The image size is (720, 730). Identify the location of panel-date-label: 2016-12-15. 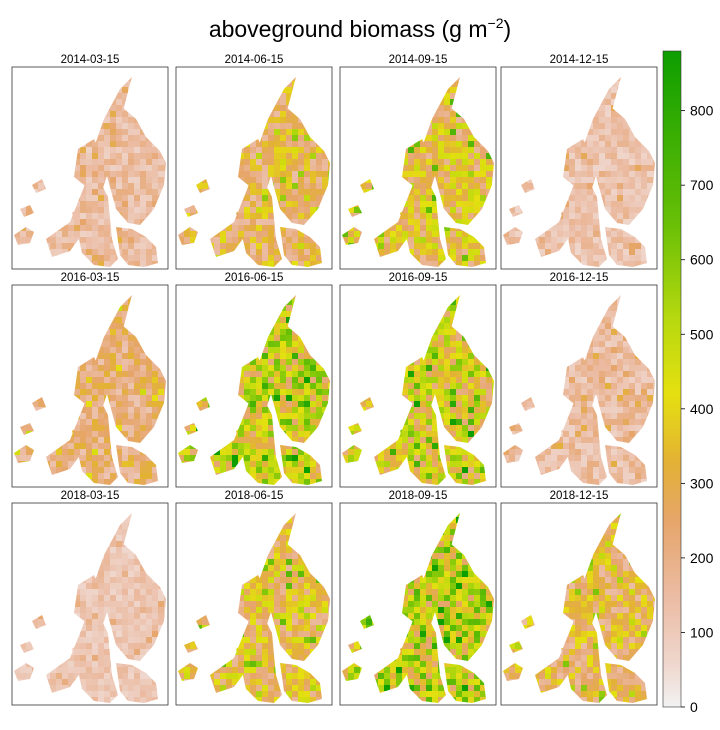
(579, 278).